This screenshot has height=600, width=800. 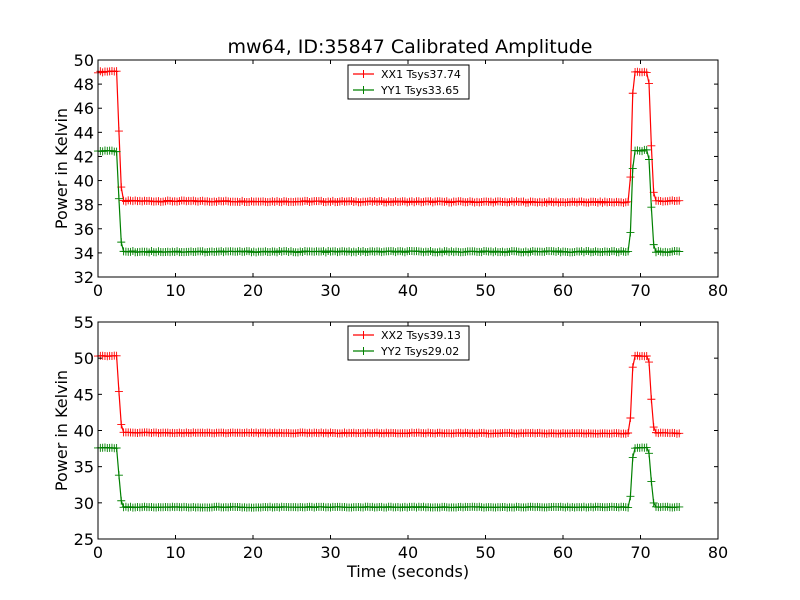 I want to click on y-tick-label: 42, so click(x=84, y=156).